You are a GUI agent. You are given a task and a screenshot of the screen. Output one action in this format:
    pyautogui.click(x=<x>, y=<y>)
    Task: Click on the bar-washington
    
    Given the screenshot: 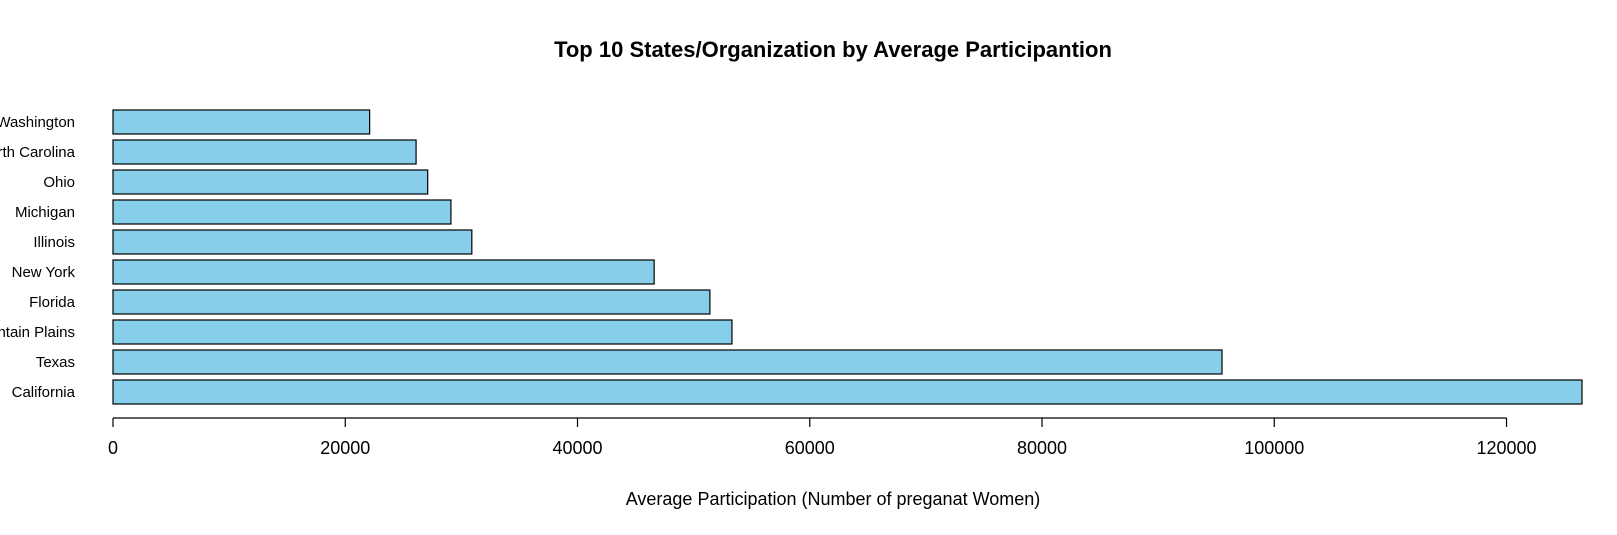 What is the action you would take?
    pyautogui.click(x=241, y=122)
    